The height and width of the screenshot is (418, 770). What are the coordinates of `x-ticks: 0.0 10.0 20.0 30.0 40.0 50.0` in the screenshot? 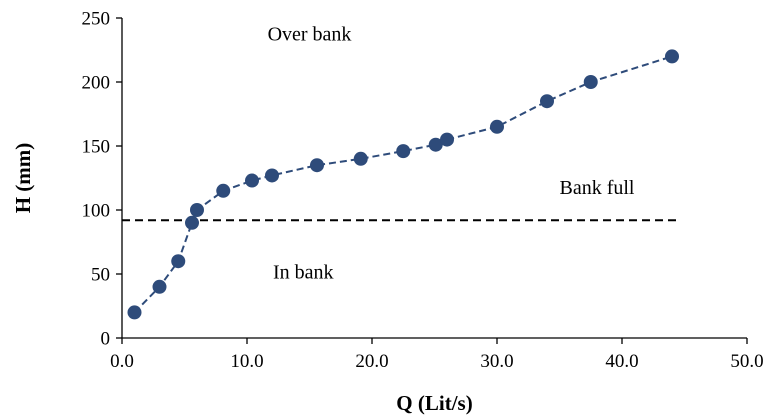 It's located at (437, 355).